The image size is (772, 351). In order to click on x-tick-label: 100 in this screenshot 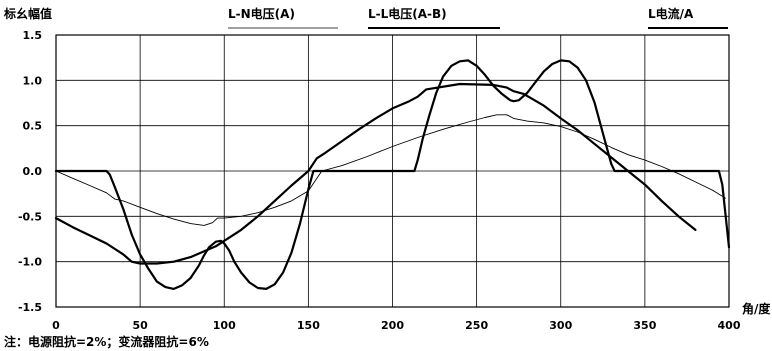, I will do `click(224, 325)`.